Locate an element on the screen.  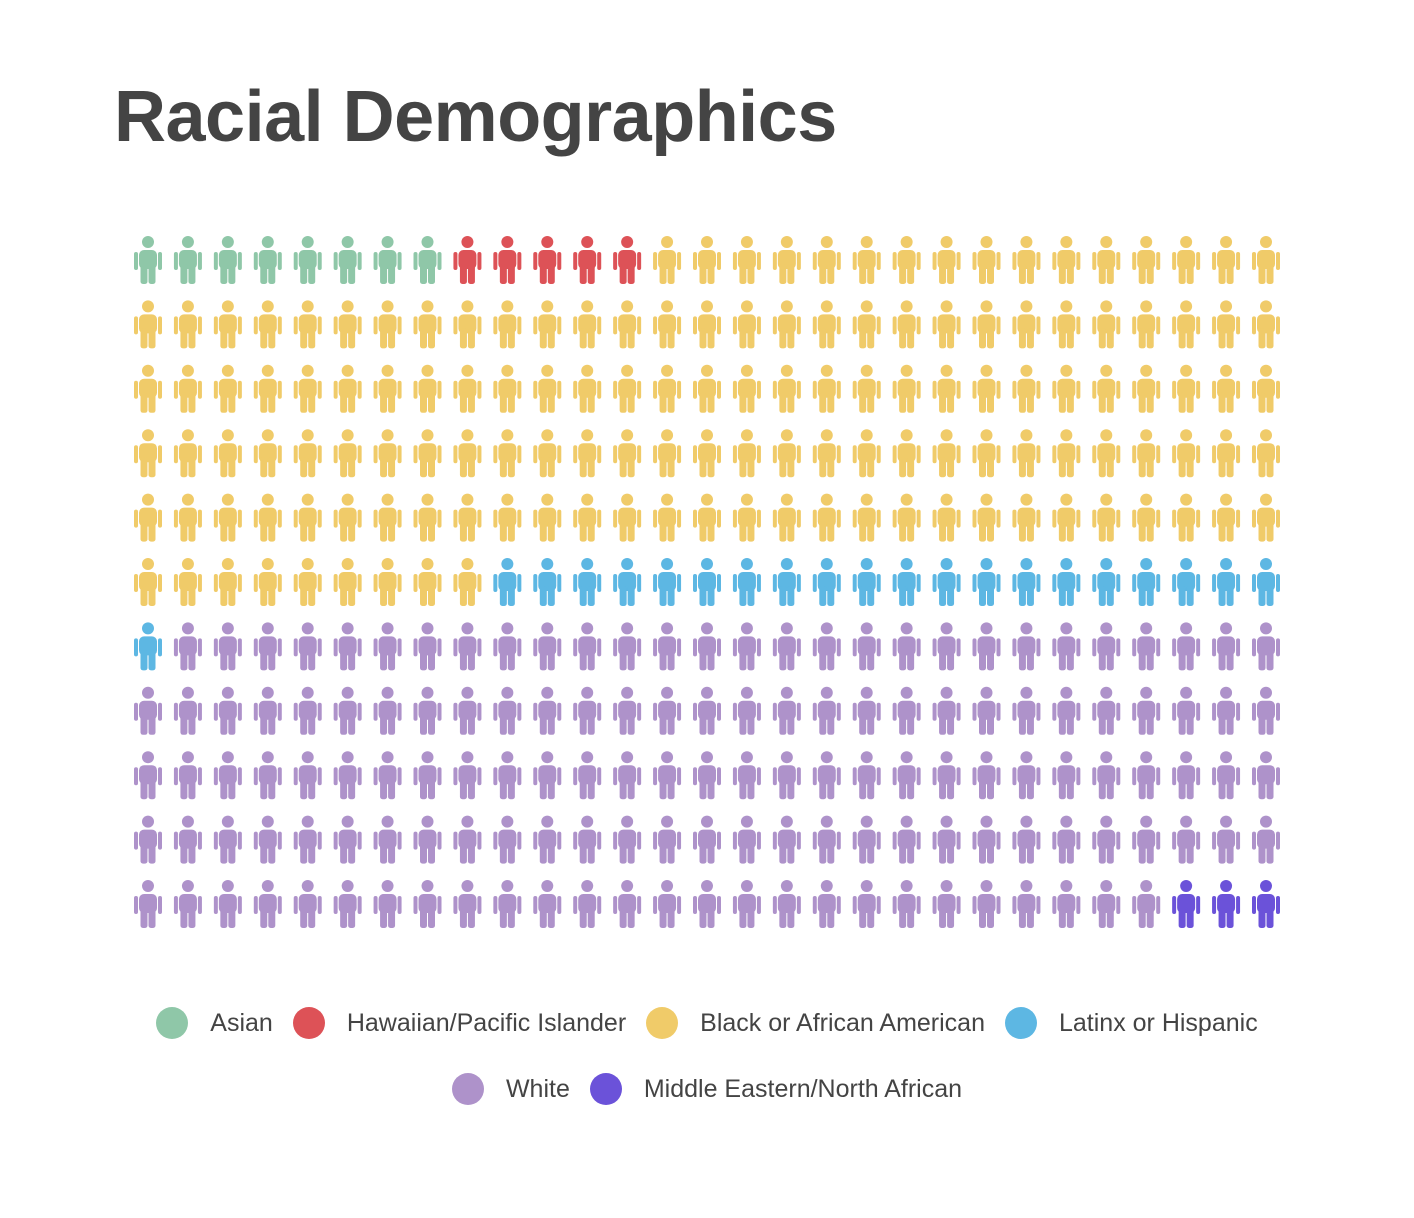
legend-label-white: White is located at coordinates (537, 1088).